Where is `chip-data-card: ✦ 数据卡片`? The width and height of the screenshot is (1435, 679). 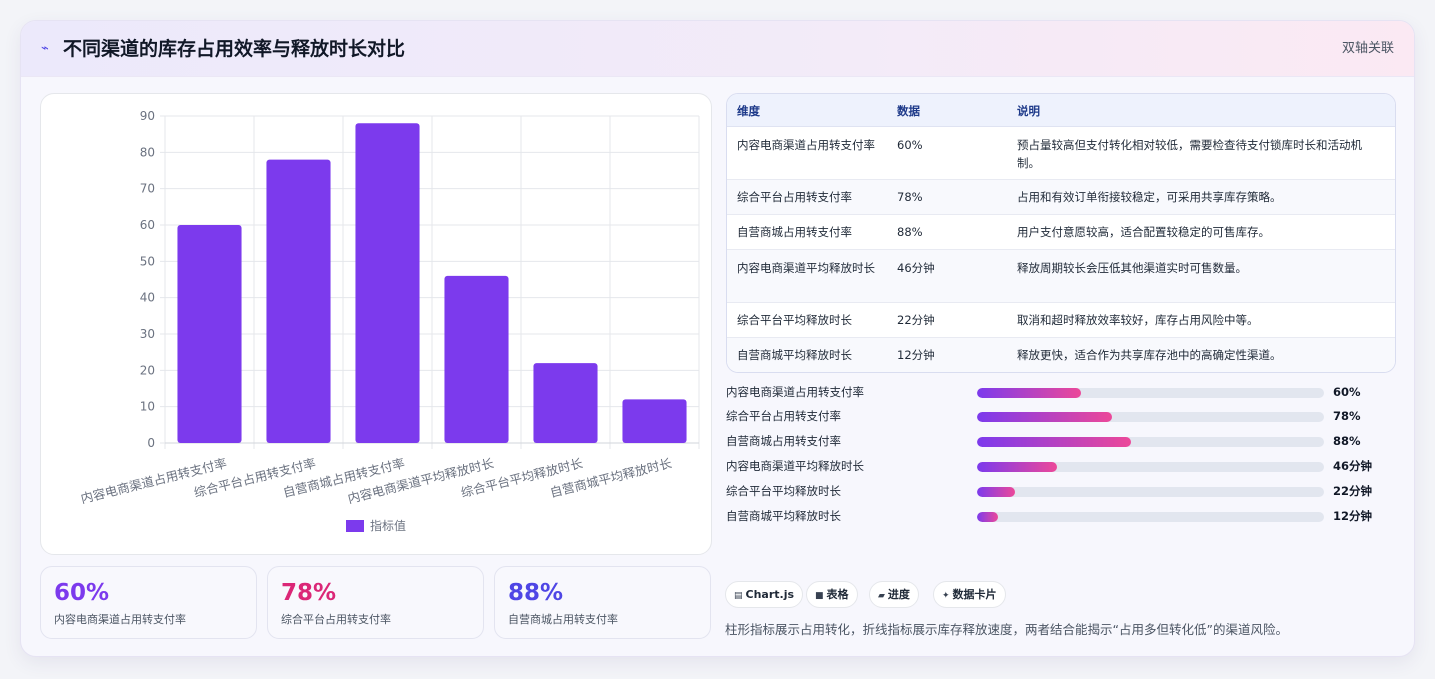 chip-data-card: ✦ 数据卡片 is located at coordinates (969, 594).